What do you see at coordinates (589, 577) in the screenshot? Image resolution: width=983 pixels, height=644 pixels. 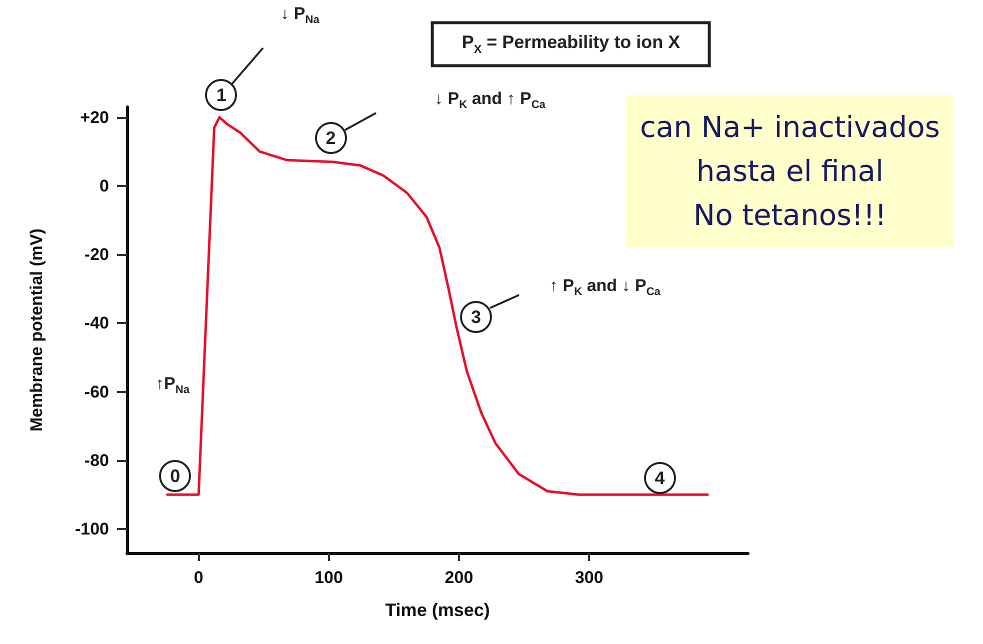 I see `x-tick-label: 300` at bounding box center [589, 577].